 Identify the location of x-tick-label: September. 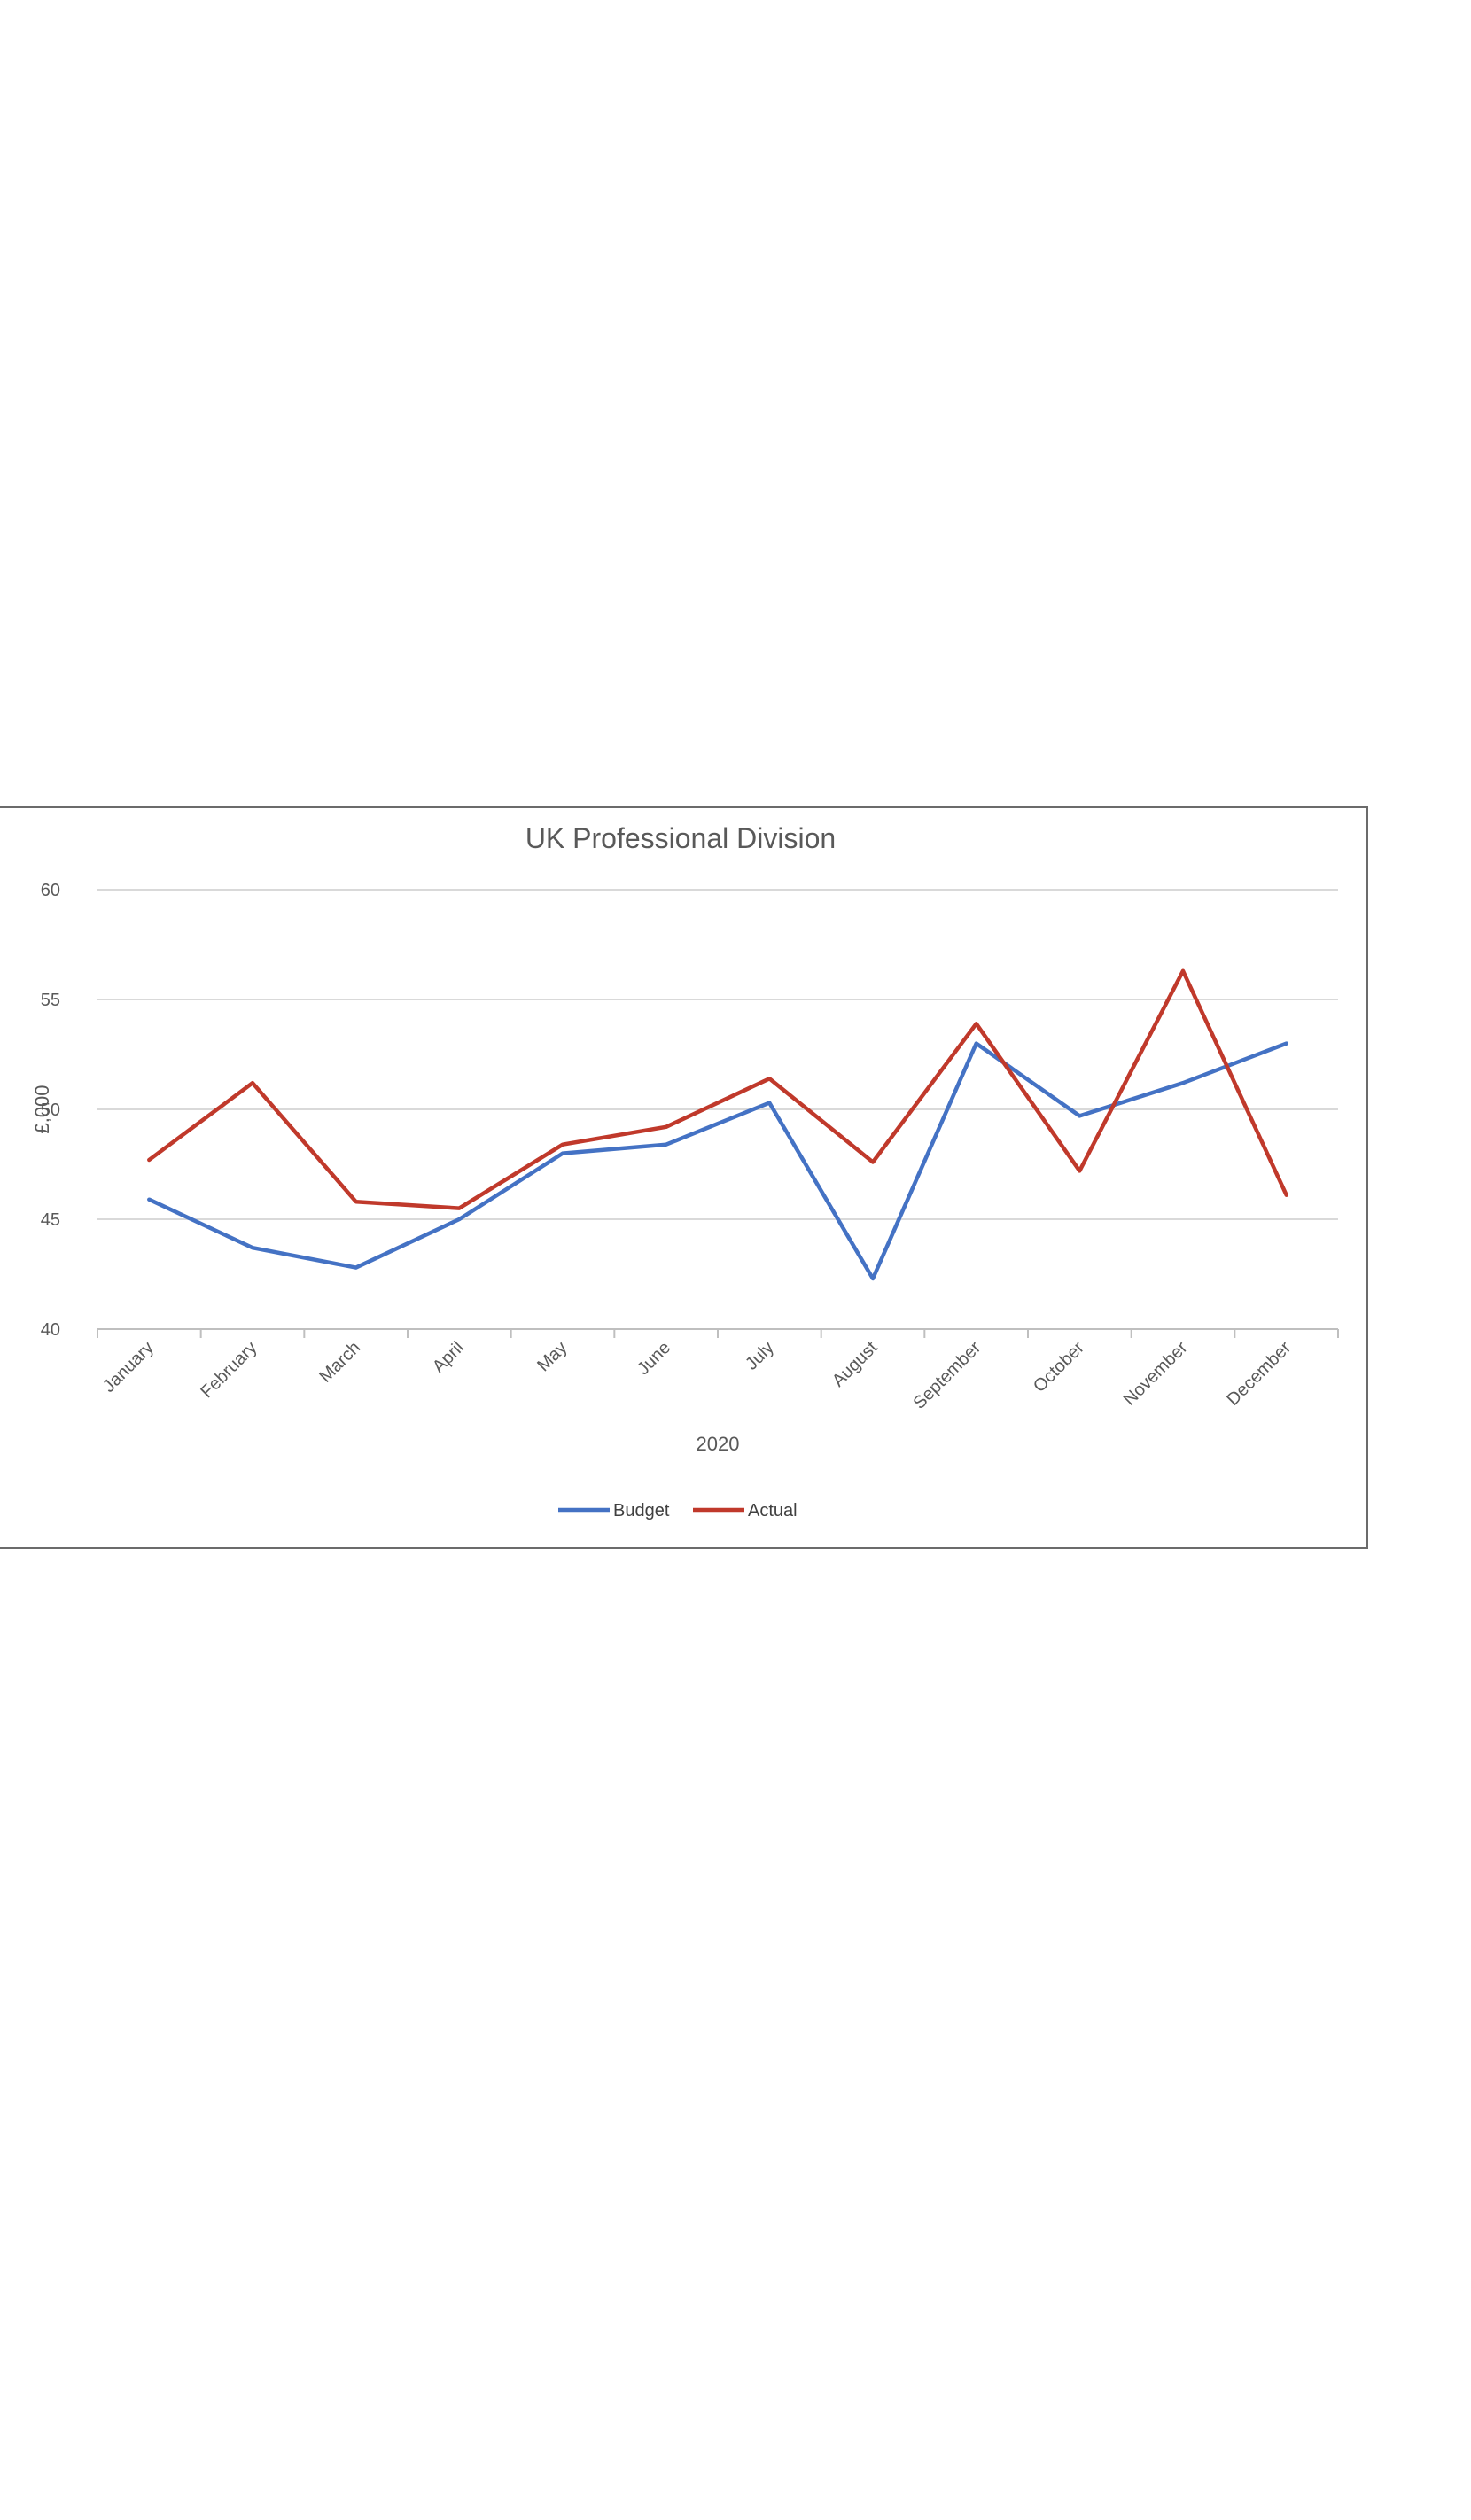
(947, 1375).